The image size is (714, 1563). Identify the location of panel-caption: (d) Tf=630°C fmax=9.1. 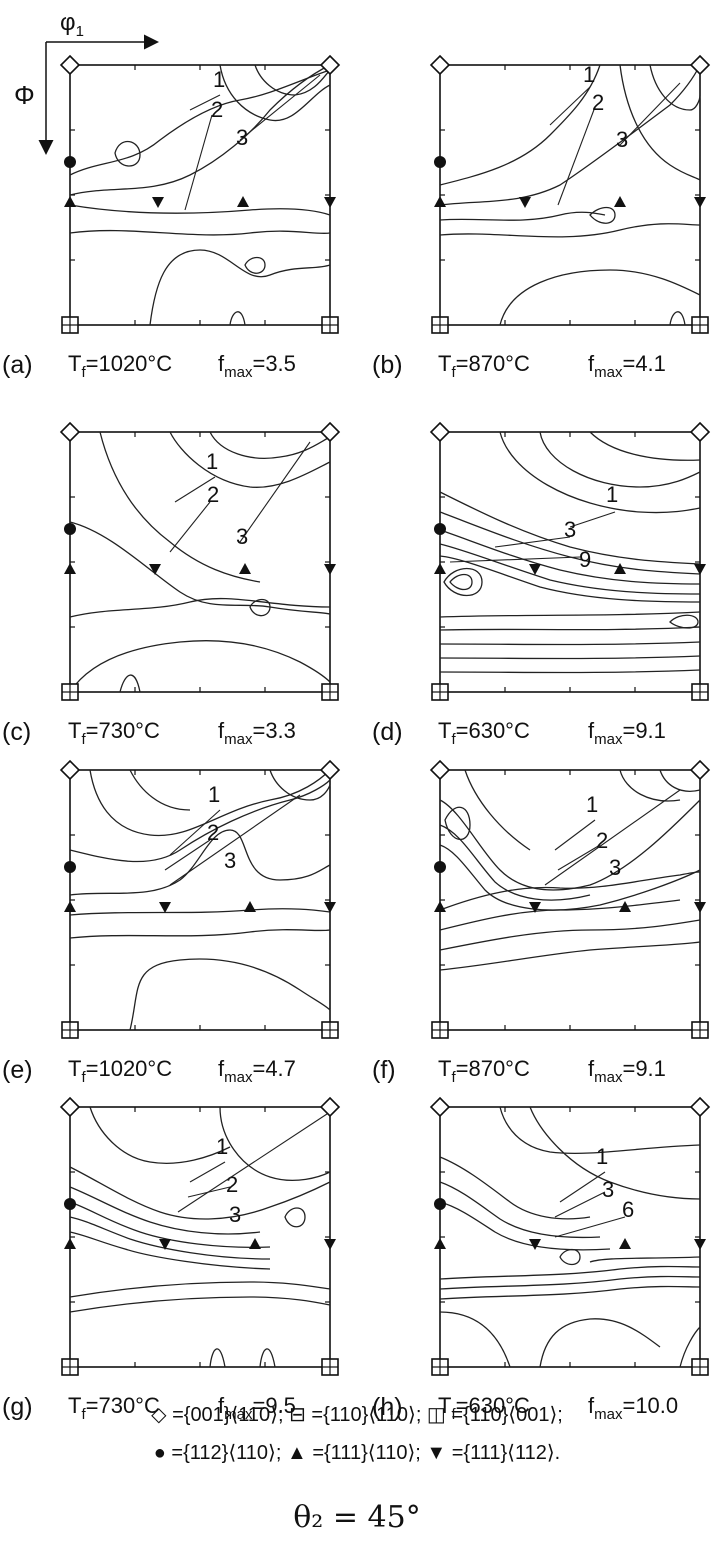
(519, 733).